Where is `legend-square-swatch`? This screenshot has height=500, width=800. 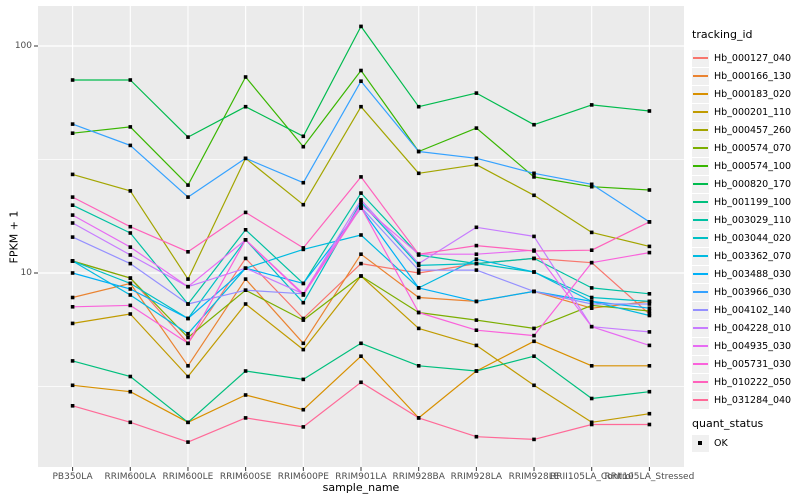
legend-square-swatch is located at coordinates (700, 442).